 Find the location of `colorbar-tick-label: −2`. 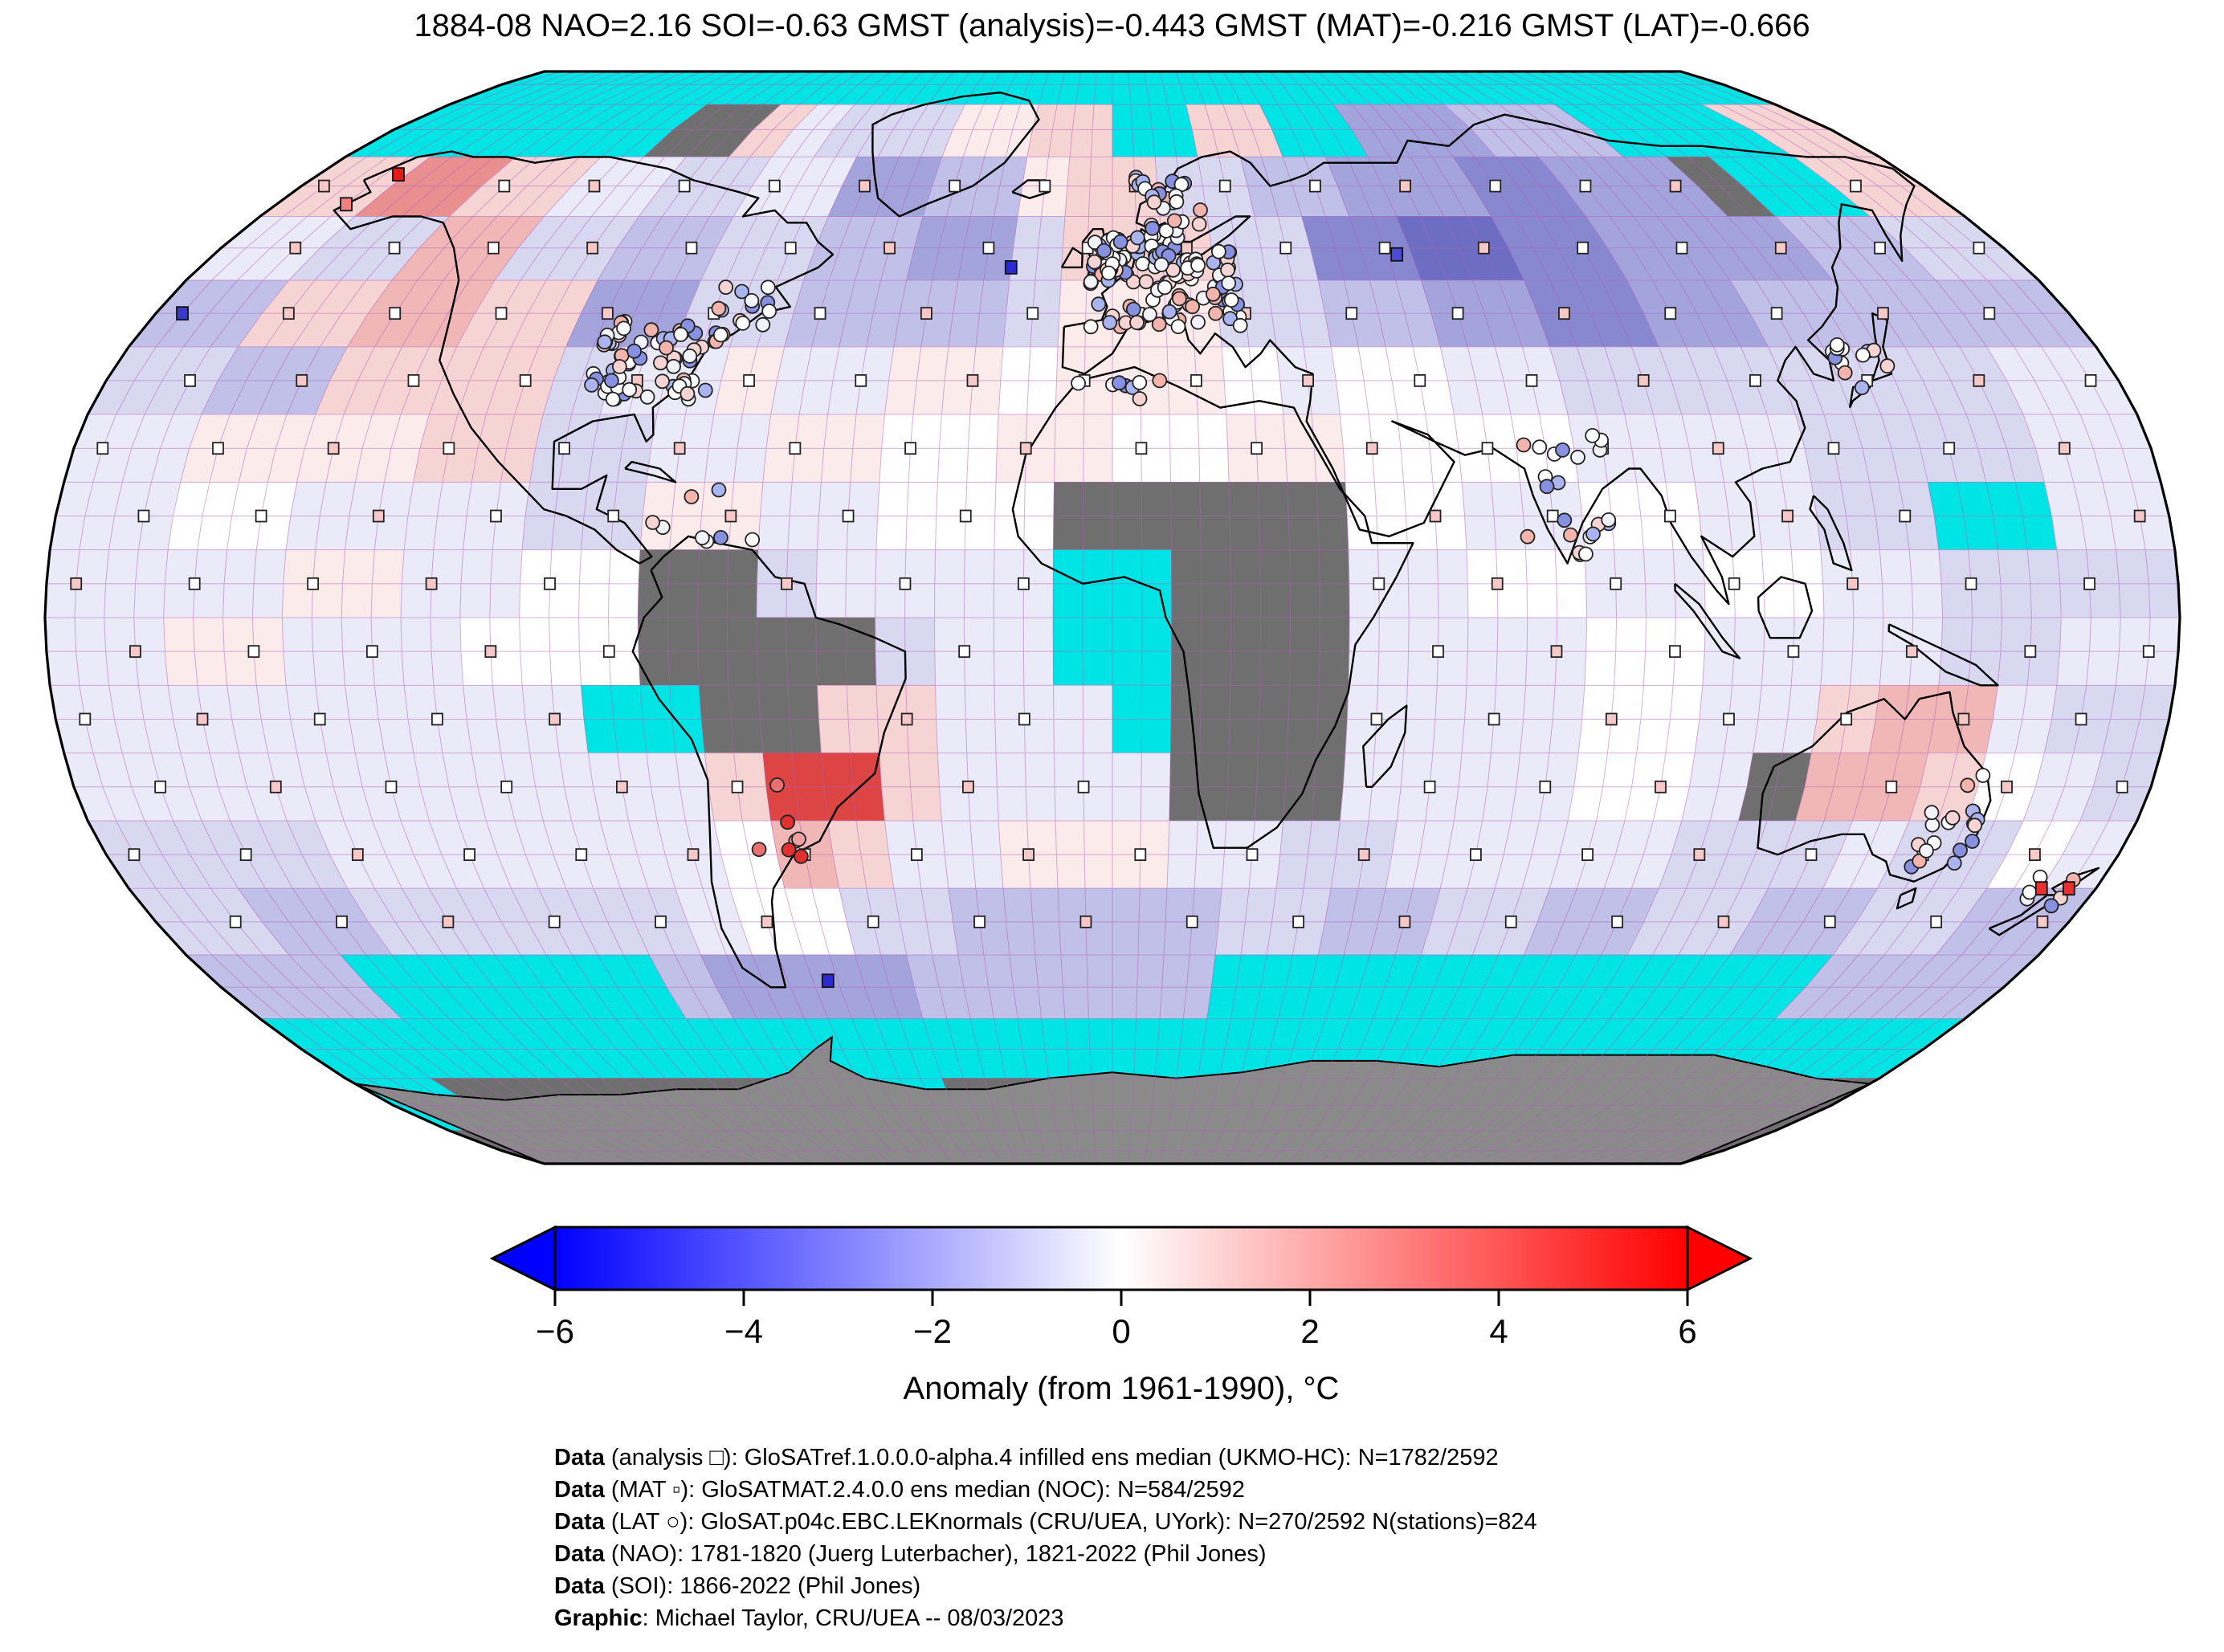

colorbar-tick-label: −2 is located at coordinates (932, 1331).